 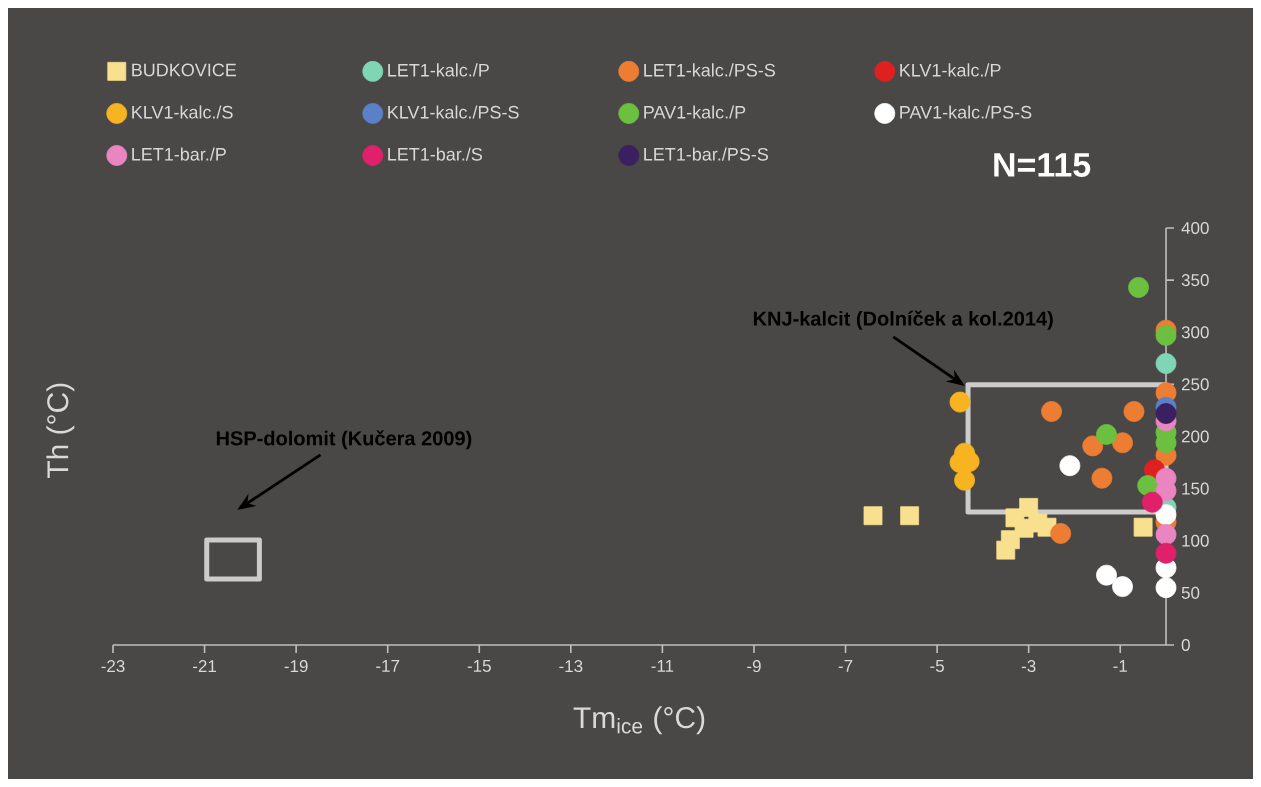 I want to click on x-axis-title: Tm$_{ice}$ (°C), so click(x=639, y=720).